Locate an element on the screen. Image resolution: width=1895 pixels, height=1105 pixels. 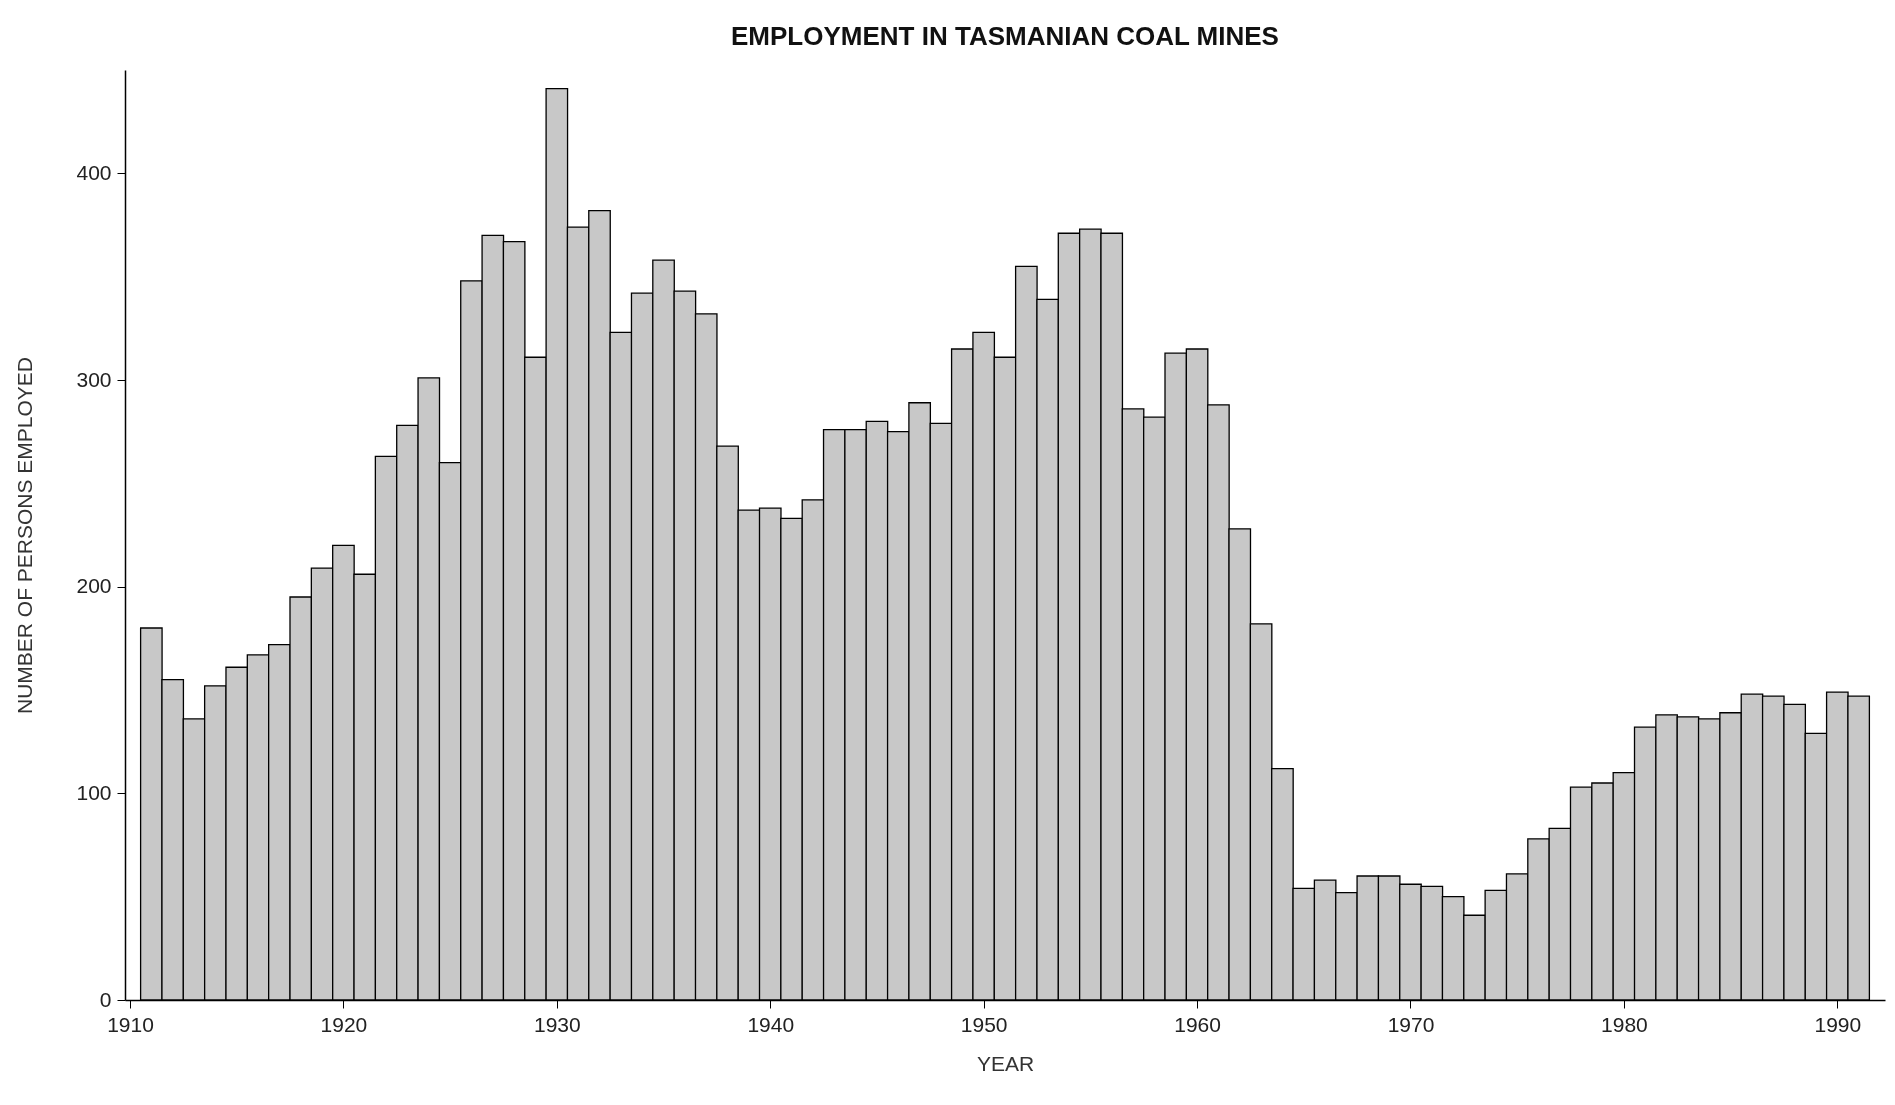
y-tick-label: 100 is located at coordinates (94, 792).